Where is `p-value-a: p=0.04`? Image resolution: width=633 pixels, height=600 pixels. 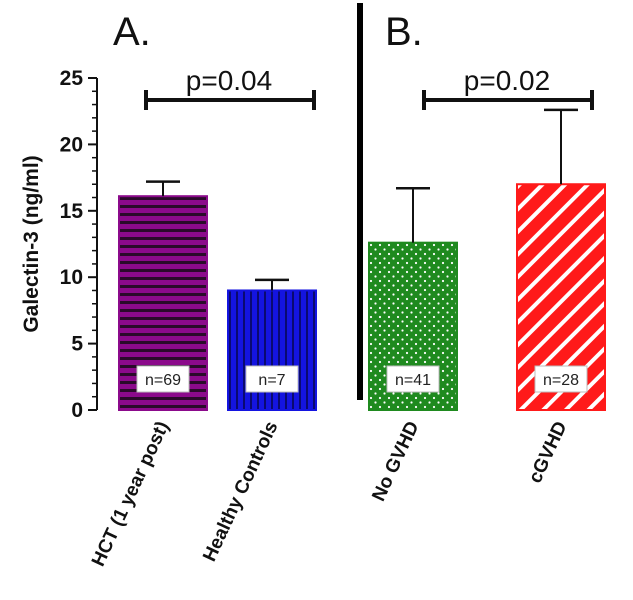 p-value-a: p=0.04 is located at coordinates (229, 80).